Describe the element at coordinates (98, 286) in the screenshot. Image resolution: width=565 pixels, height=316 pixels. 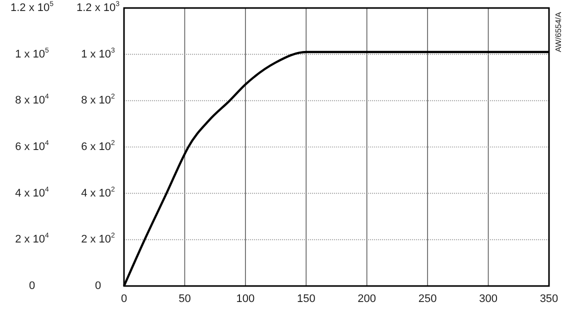
I see `y-tick-label: 0` at that location.